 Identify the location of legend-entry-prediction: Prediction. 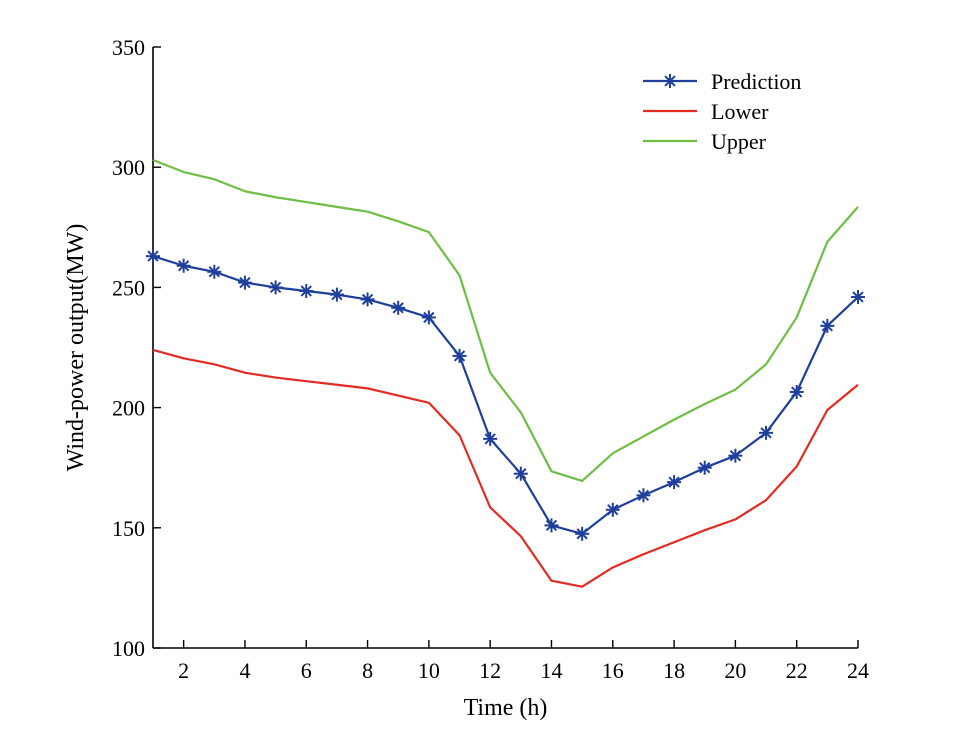
(722, 81).